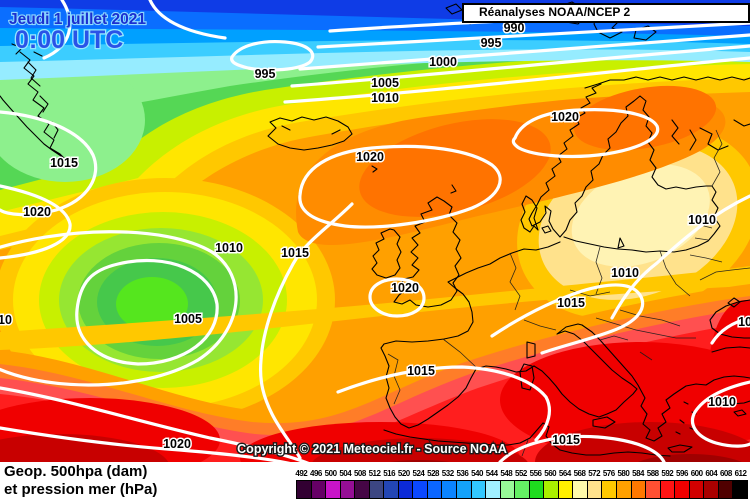 The image size is (750, 500). I want to click on scale-value: 560, so click(550, 473).